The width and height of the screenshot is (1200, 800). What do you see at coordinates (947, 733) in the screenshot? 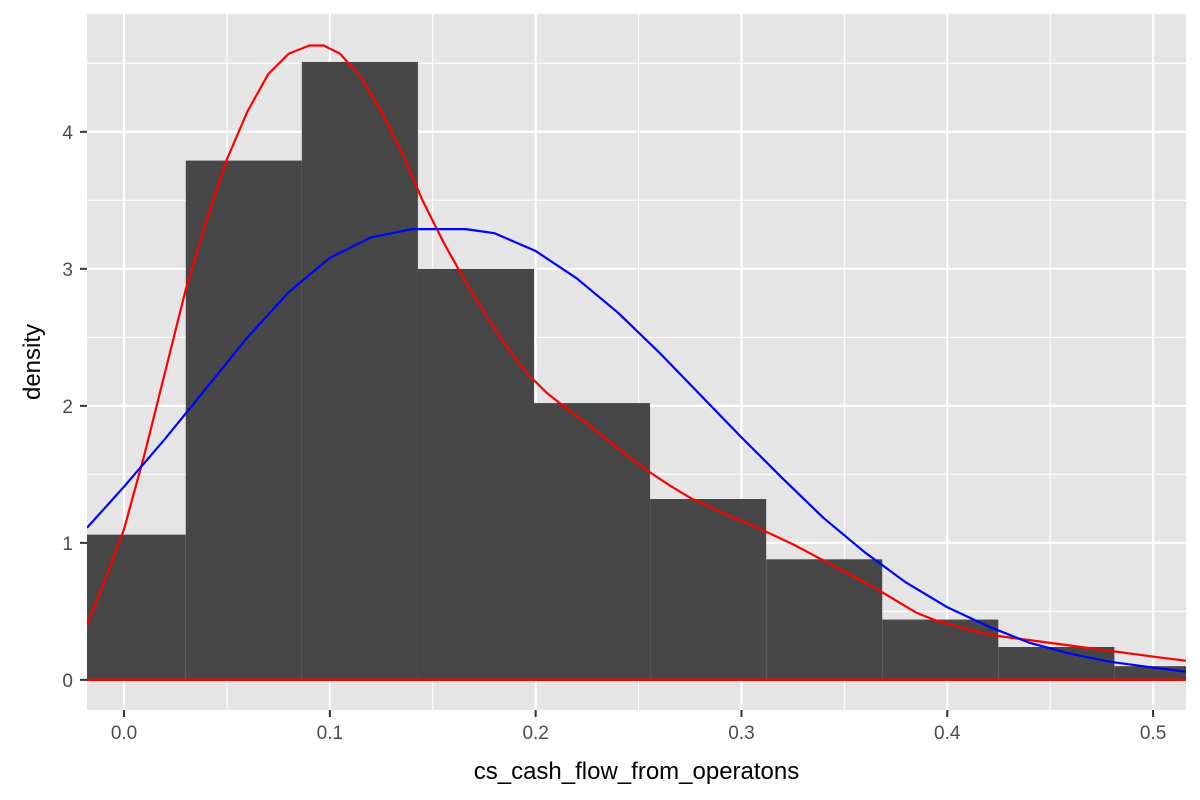
I see `x-tick-label-4: 0.4` at bounding box center [947, 733].